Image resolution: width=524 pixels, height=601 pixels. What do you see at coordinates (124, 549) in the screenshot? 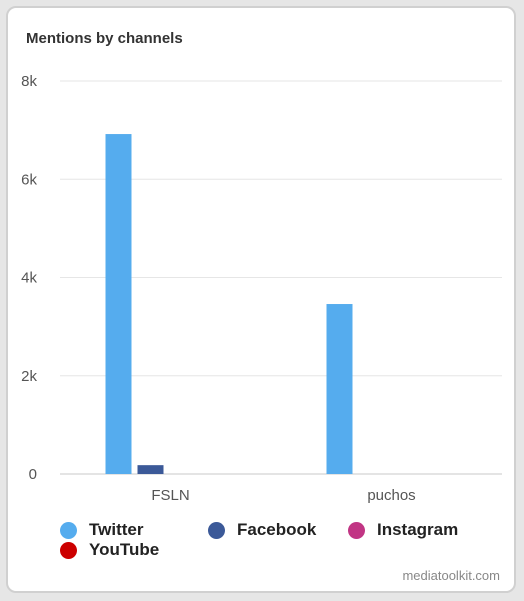
I see `legend-label: YouTube` at bounding box center [124, 549].